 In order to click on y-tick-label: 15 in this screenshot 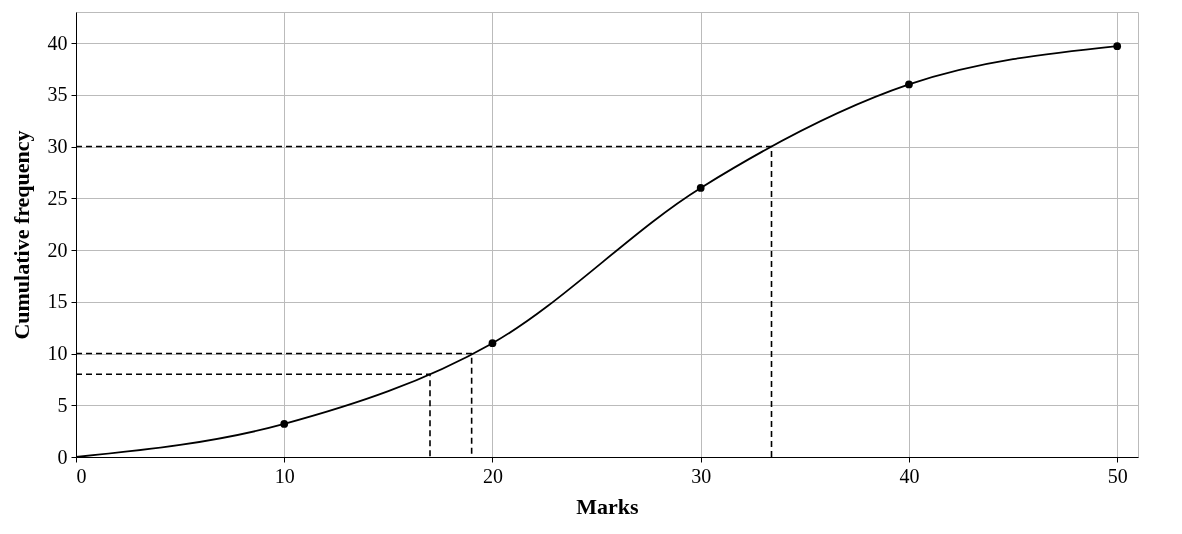, I will do `click(57, 301)`.